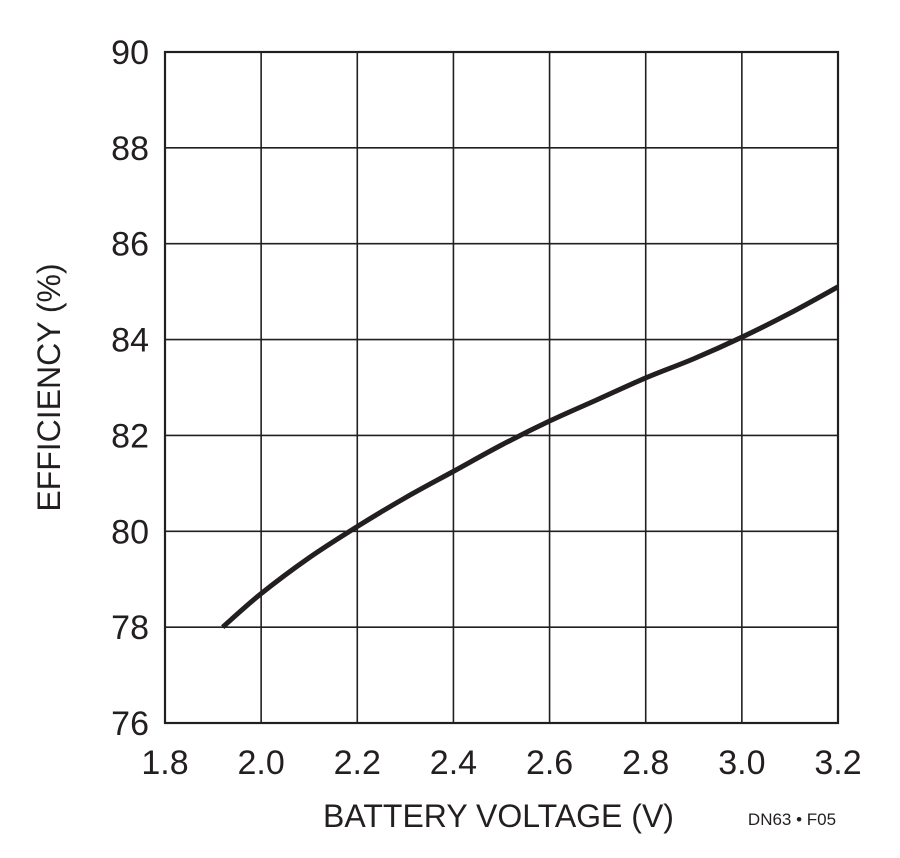 Image resolution: width=900 pixels, height=858 pixels. Describe the element at coordinates (792, 819) in the screenshot. I see `figure-id-annotation: DN63 • F05` at that location.